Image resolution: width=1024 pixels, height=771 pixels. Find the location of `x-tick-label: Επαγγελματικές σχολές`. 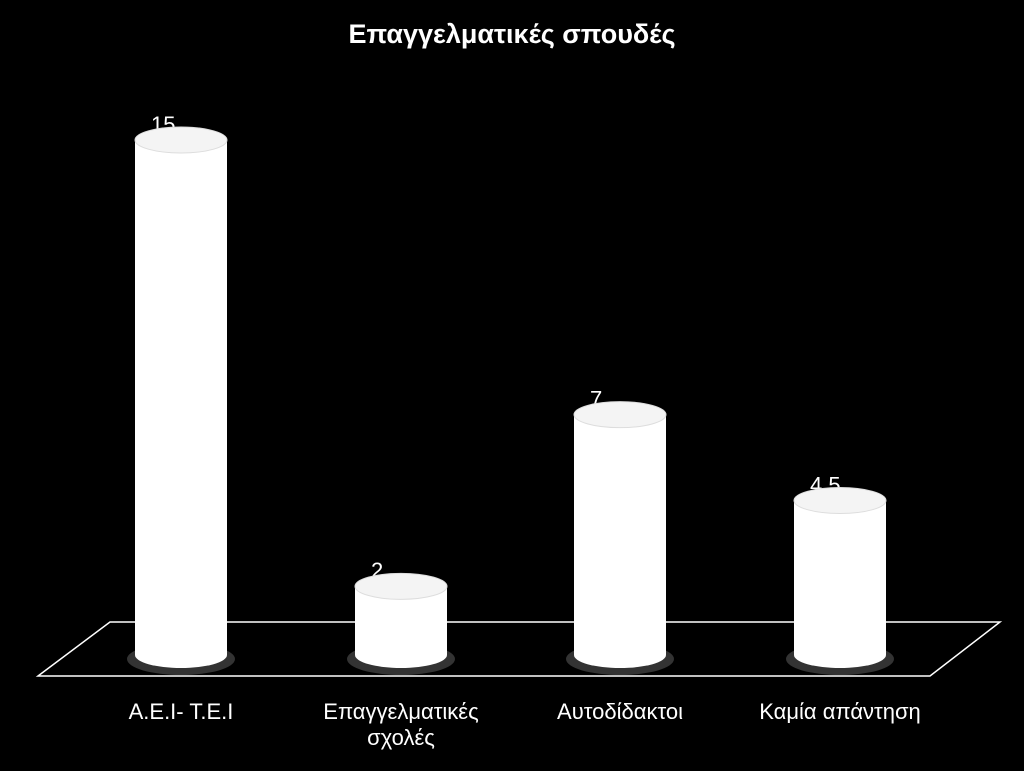

x-tick-label: Επαγγελματικές σχολές is located at coordinates (401, 724).